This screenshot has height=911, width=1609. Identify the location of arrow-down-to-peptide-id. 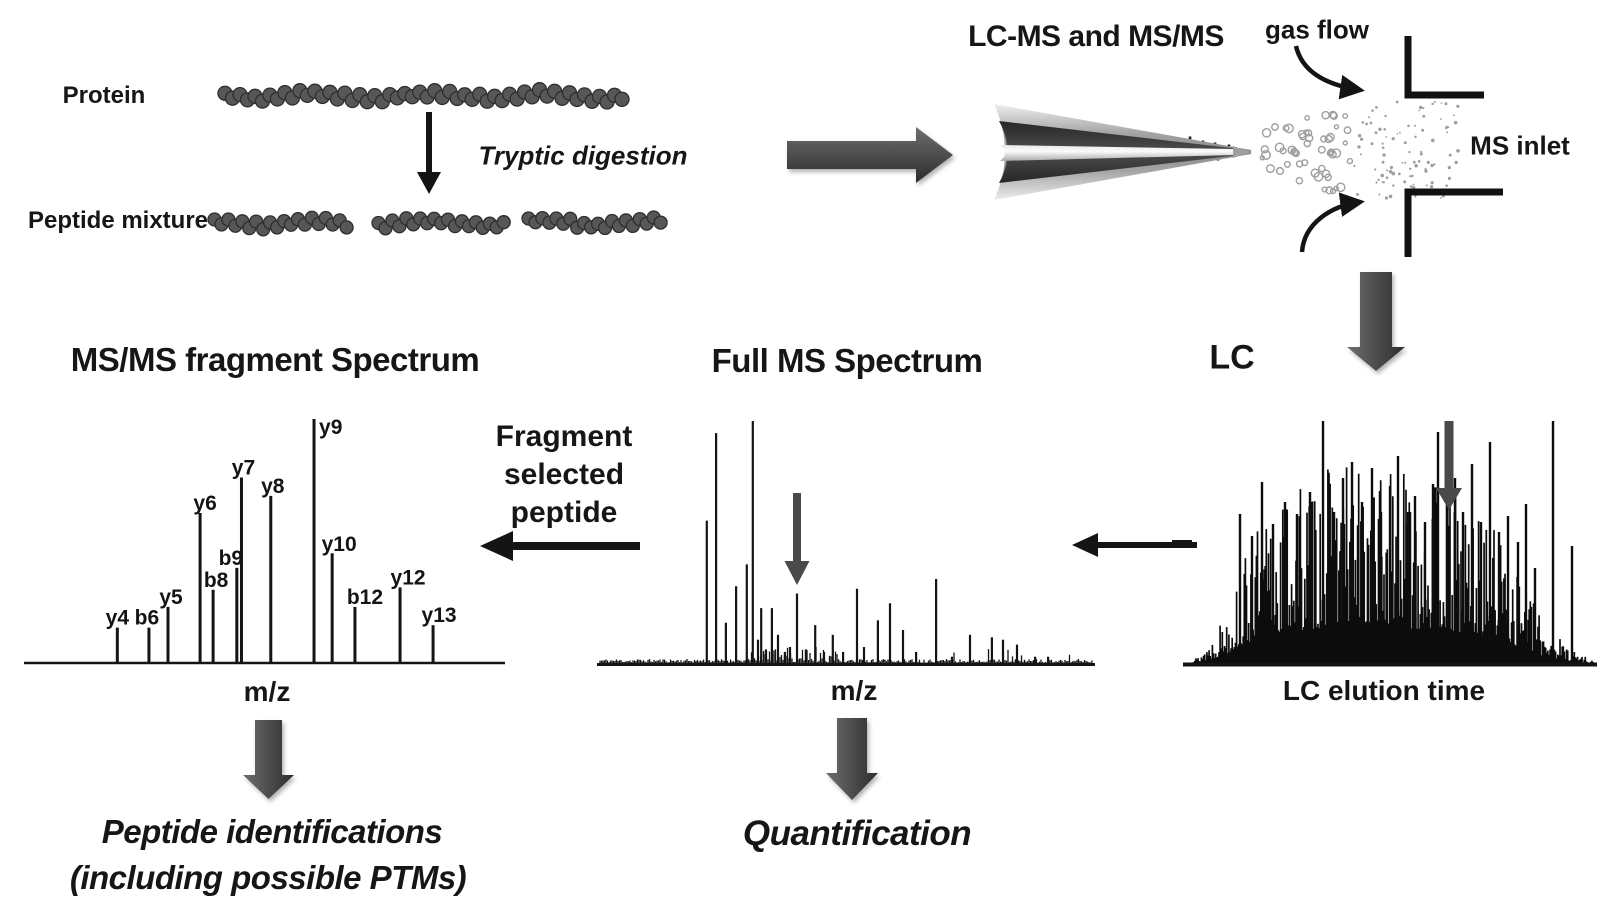
(268, 759).